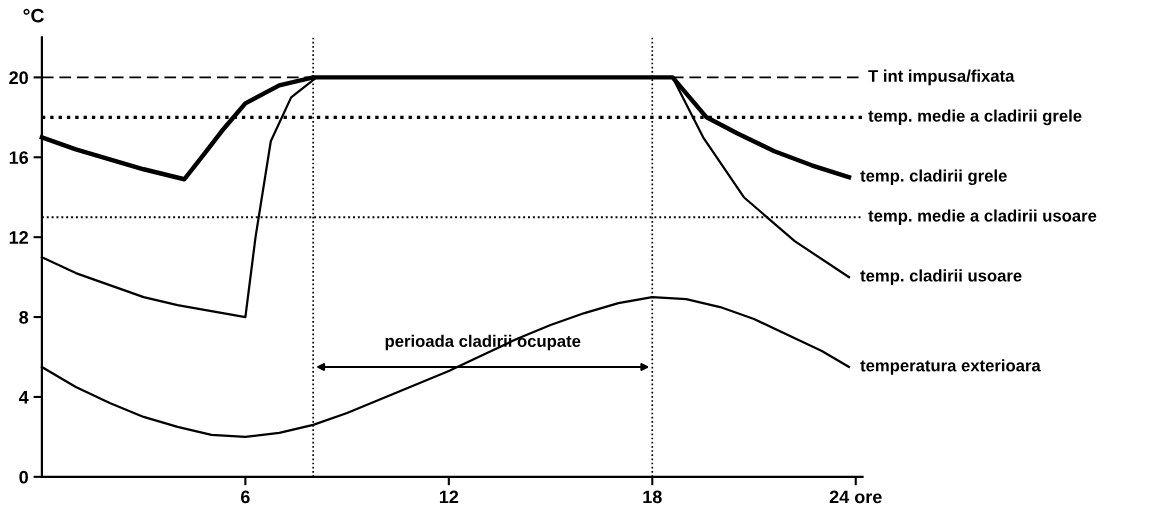  I want to click on ref-line-label: temp. medie a cladirii usoare, so click(982, 217).